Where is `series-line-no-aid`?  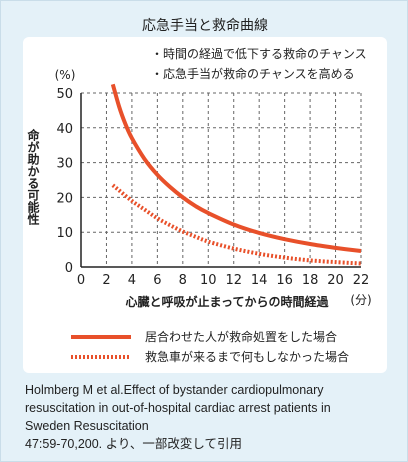 series-line-no-aid is located at coordinates (236, 224).